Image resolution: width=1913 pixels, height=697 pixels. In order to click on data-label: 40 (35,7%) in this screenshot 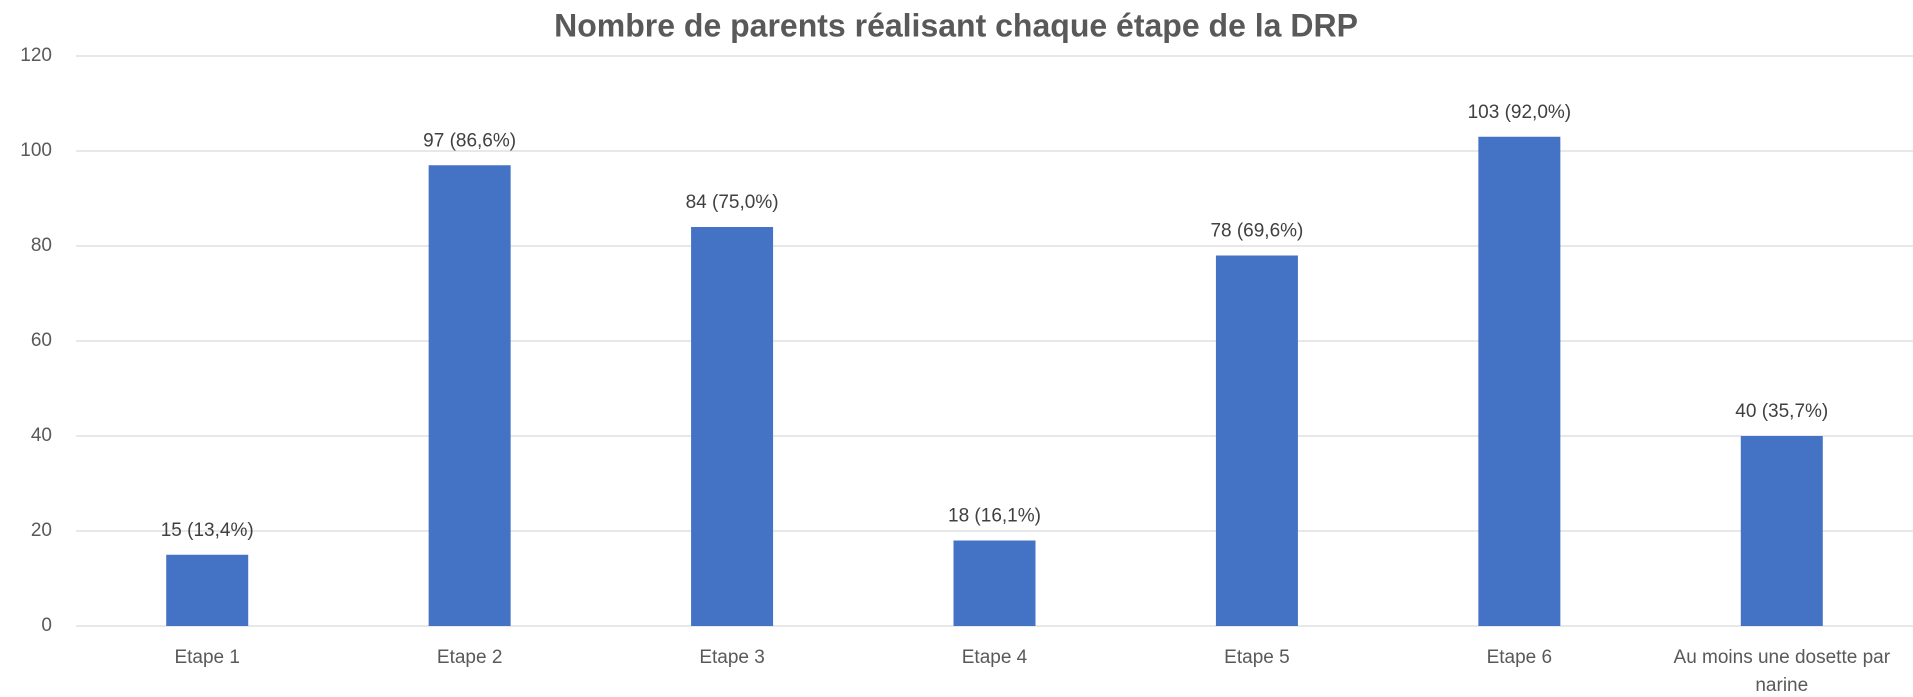, I will do `click(1781, 411)`.